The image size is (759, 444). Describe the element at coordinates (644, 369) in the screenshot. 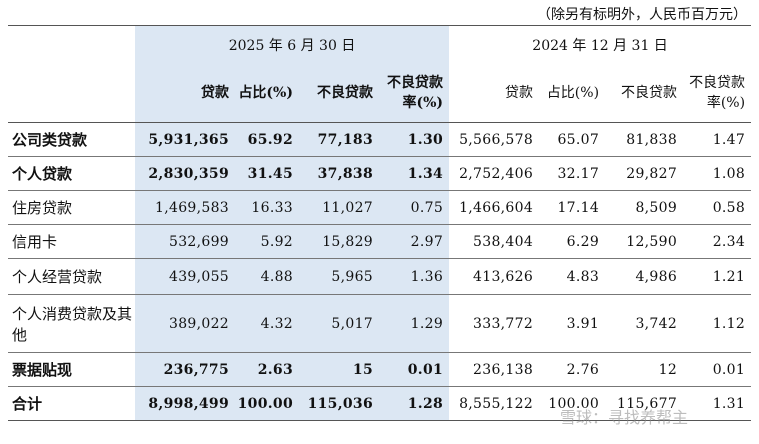

I see `cell-prior: 12` at that location.